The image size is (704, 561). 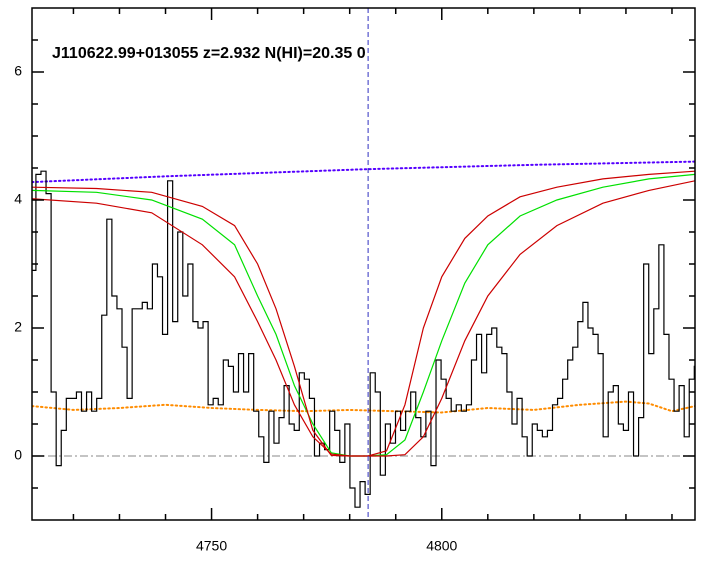 What do you see at coordinates (18, 199) in the screenshot?
I see `y-tick-label: 4` at bounding box center [18, 199].